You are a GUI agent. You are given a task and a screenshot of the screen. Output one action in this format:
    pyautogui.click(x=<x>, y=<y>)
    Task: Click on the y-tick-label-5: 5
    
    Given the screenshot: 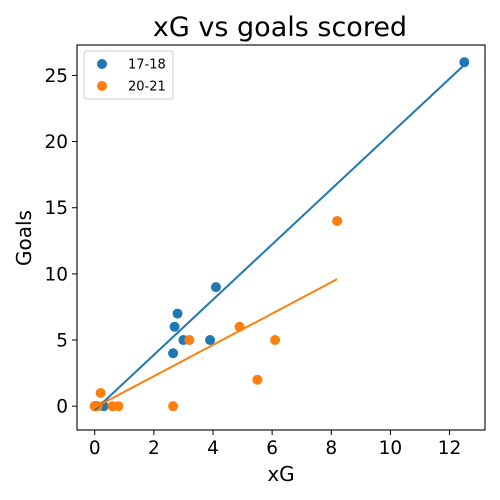 What is the action you would take?
    pyautogui.click(x=62, y=341)
    